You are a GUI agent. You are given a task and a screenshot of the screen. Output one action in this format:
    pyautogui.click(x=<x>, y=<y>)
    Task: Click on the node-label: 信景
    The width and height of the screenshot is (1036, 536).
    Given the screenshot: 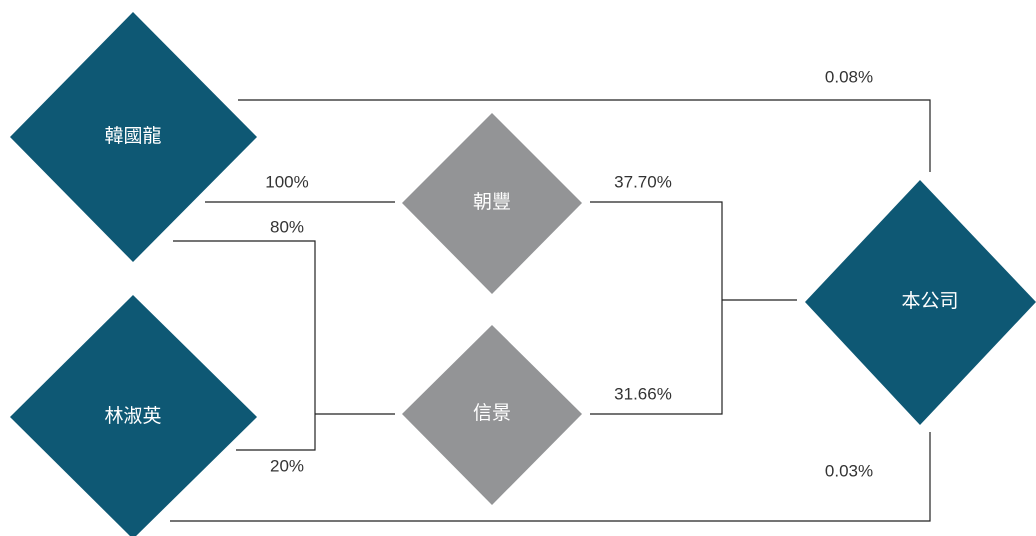 What is the action you would take?
    pyautogui.click(x=492, y=413)
    